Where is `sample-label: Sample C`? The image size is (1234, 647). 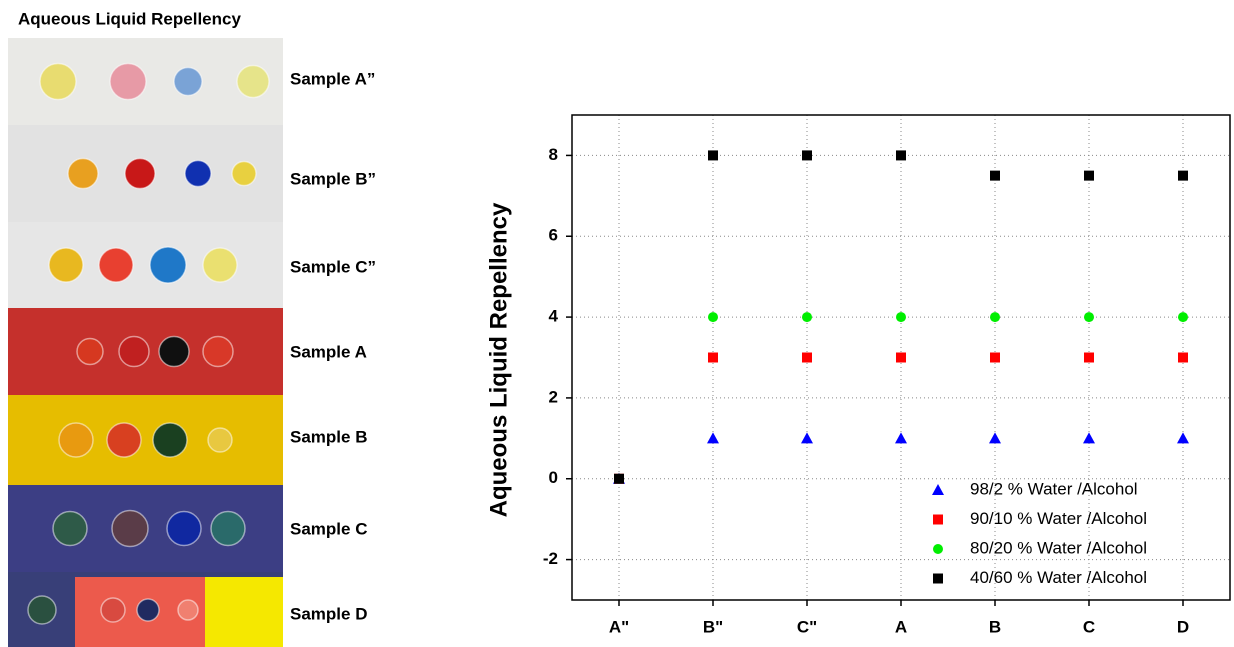 sample-label: Sample C is located at coordinates (328, 528).